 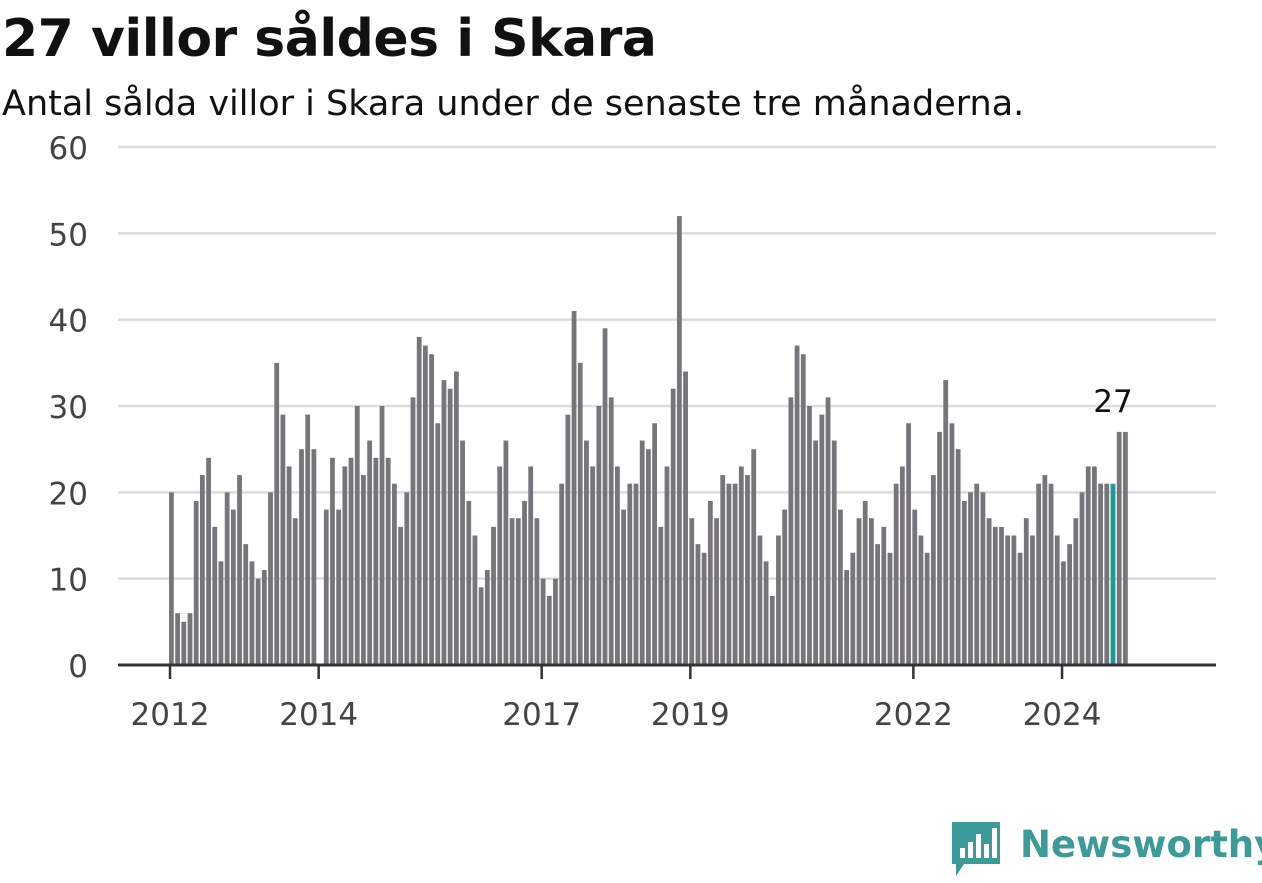 What do you see at coordinates (1106, 848) in the screenshot?
I see `newsworthy-logo: Newsworthy` at bounding box center [1106, 848].